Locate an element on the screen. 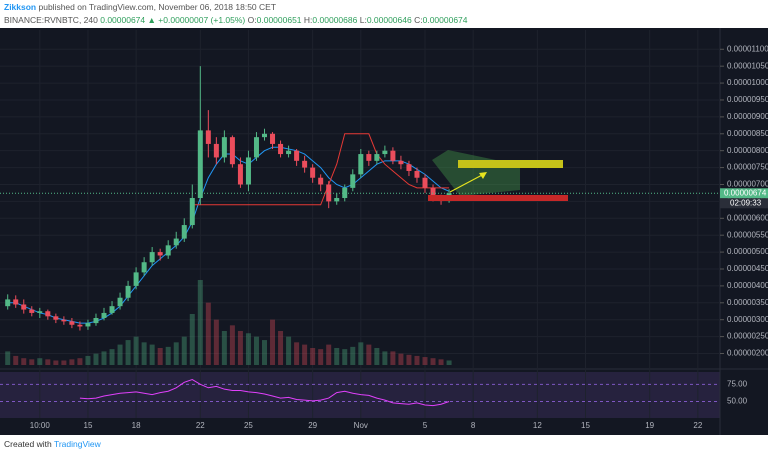 The width and height of the screenshot is (768, 454). footer: Created with TradingView is located at coordinates (52, 444).